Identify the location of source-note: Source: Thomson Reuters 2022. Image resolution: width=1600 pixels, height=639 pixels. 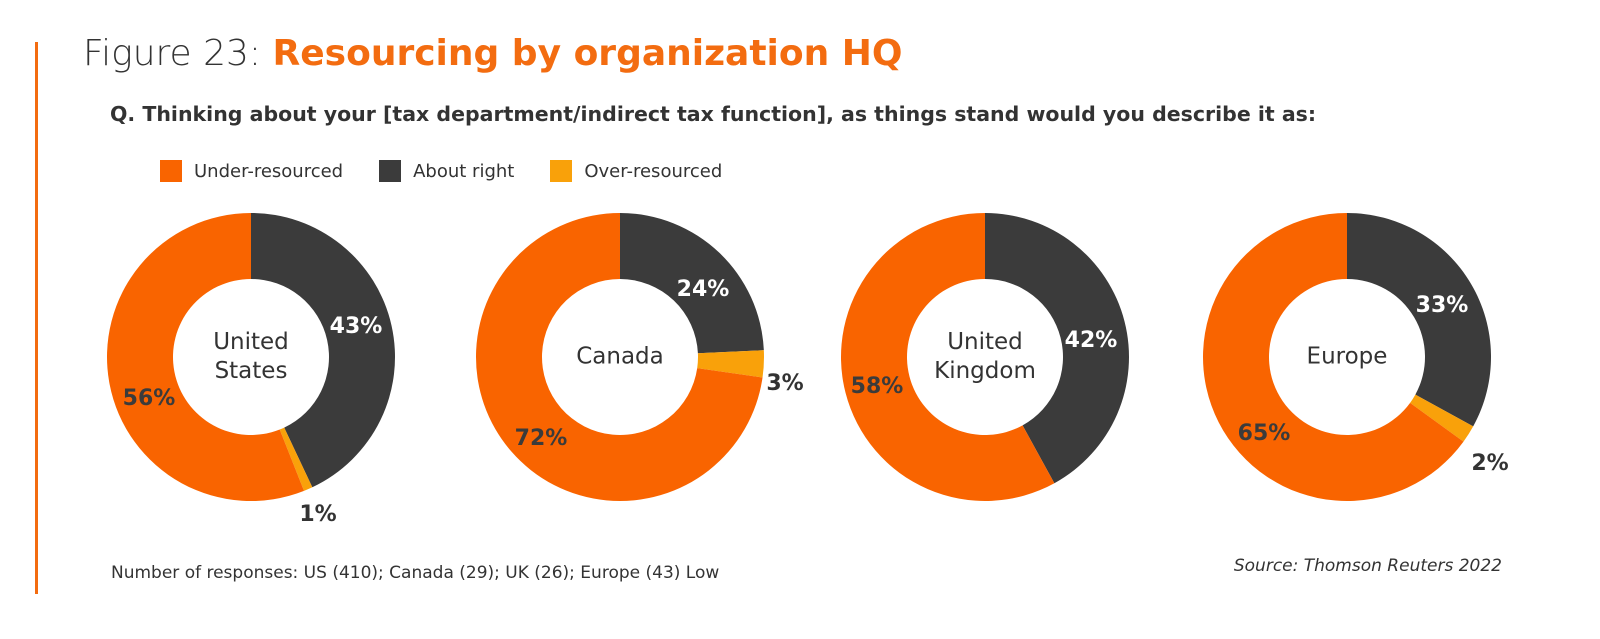
(1367, 566).